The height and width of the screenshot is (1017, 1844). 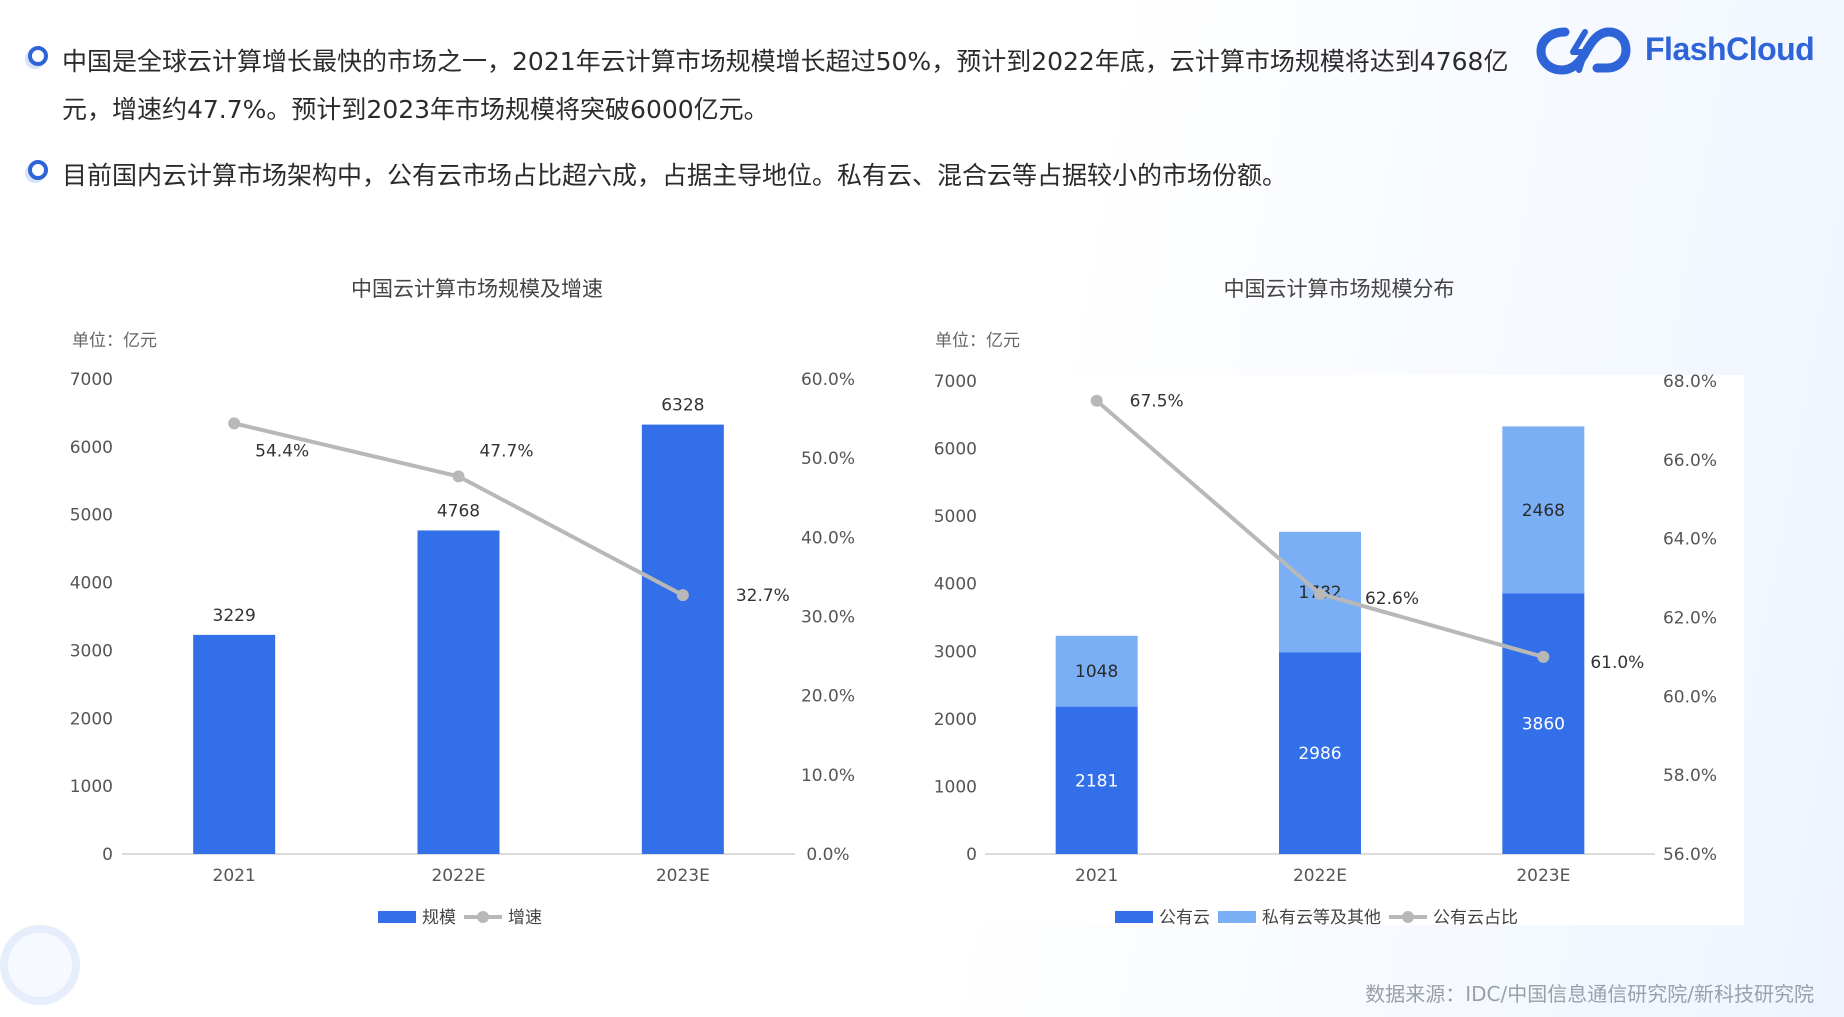 I want to click on bar-value-label: 1048, so click(x=1096, y=672).